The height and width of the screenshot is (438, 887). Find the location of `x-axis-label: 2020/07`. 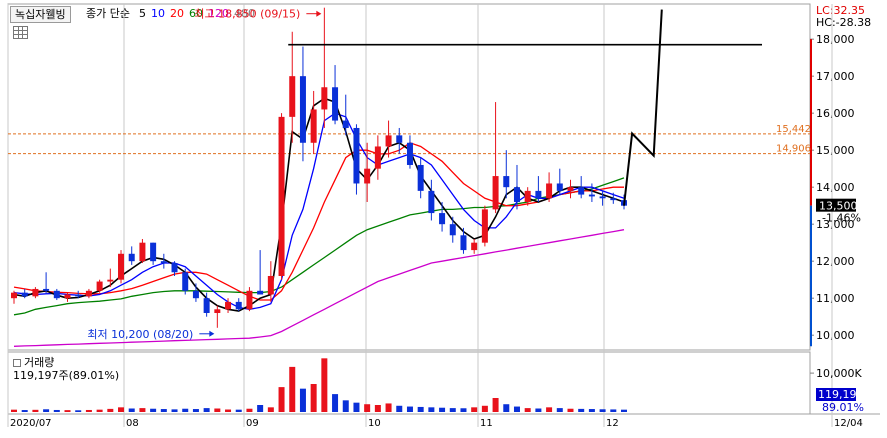

x-axis-label: 2020/07 is located at coordinates (31, 423).